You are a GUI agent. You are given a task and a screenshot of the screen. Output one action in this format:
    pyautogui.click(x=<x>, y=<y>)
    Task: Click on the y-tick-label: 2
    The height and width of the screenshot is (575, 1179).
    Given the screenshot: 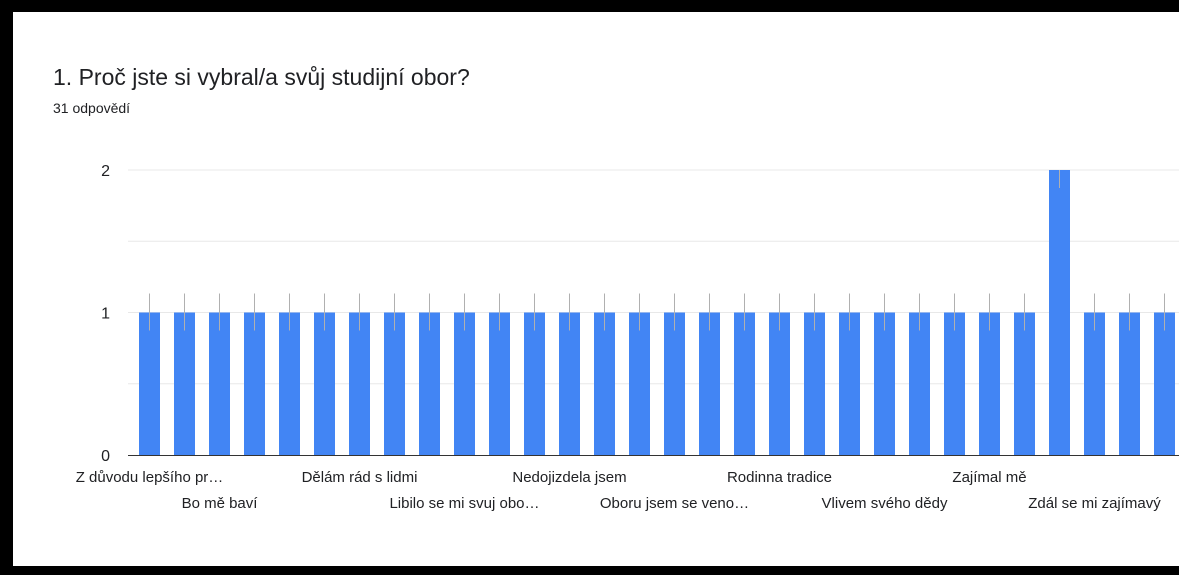 What is the action you would take?
    pyautogui.click(x=105, y=171)
    